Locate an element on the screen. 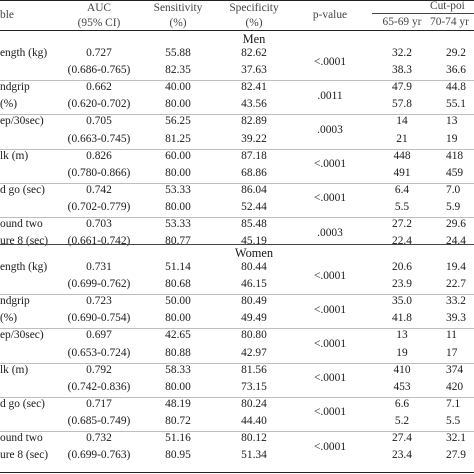 Image resolution: width=474 pixels, height=474 pixels. cell-sens: 51.16 is located at coordinates (178, 438).